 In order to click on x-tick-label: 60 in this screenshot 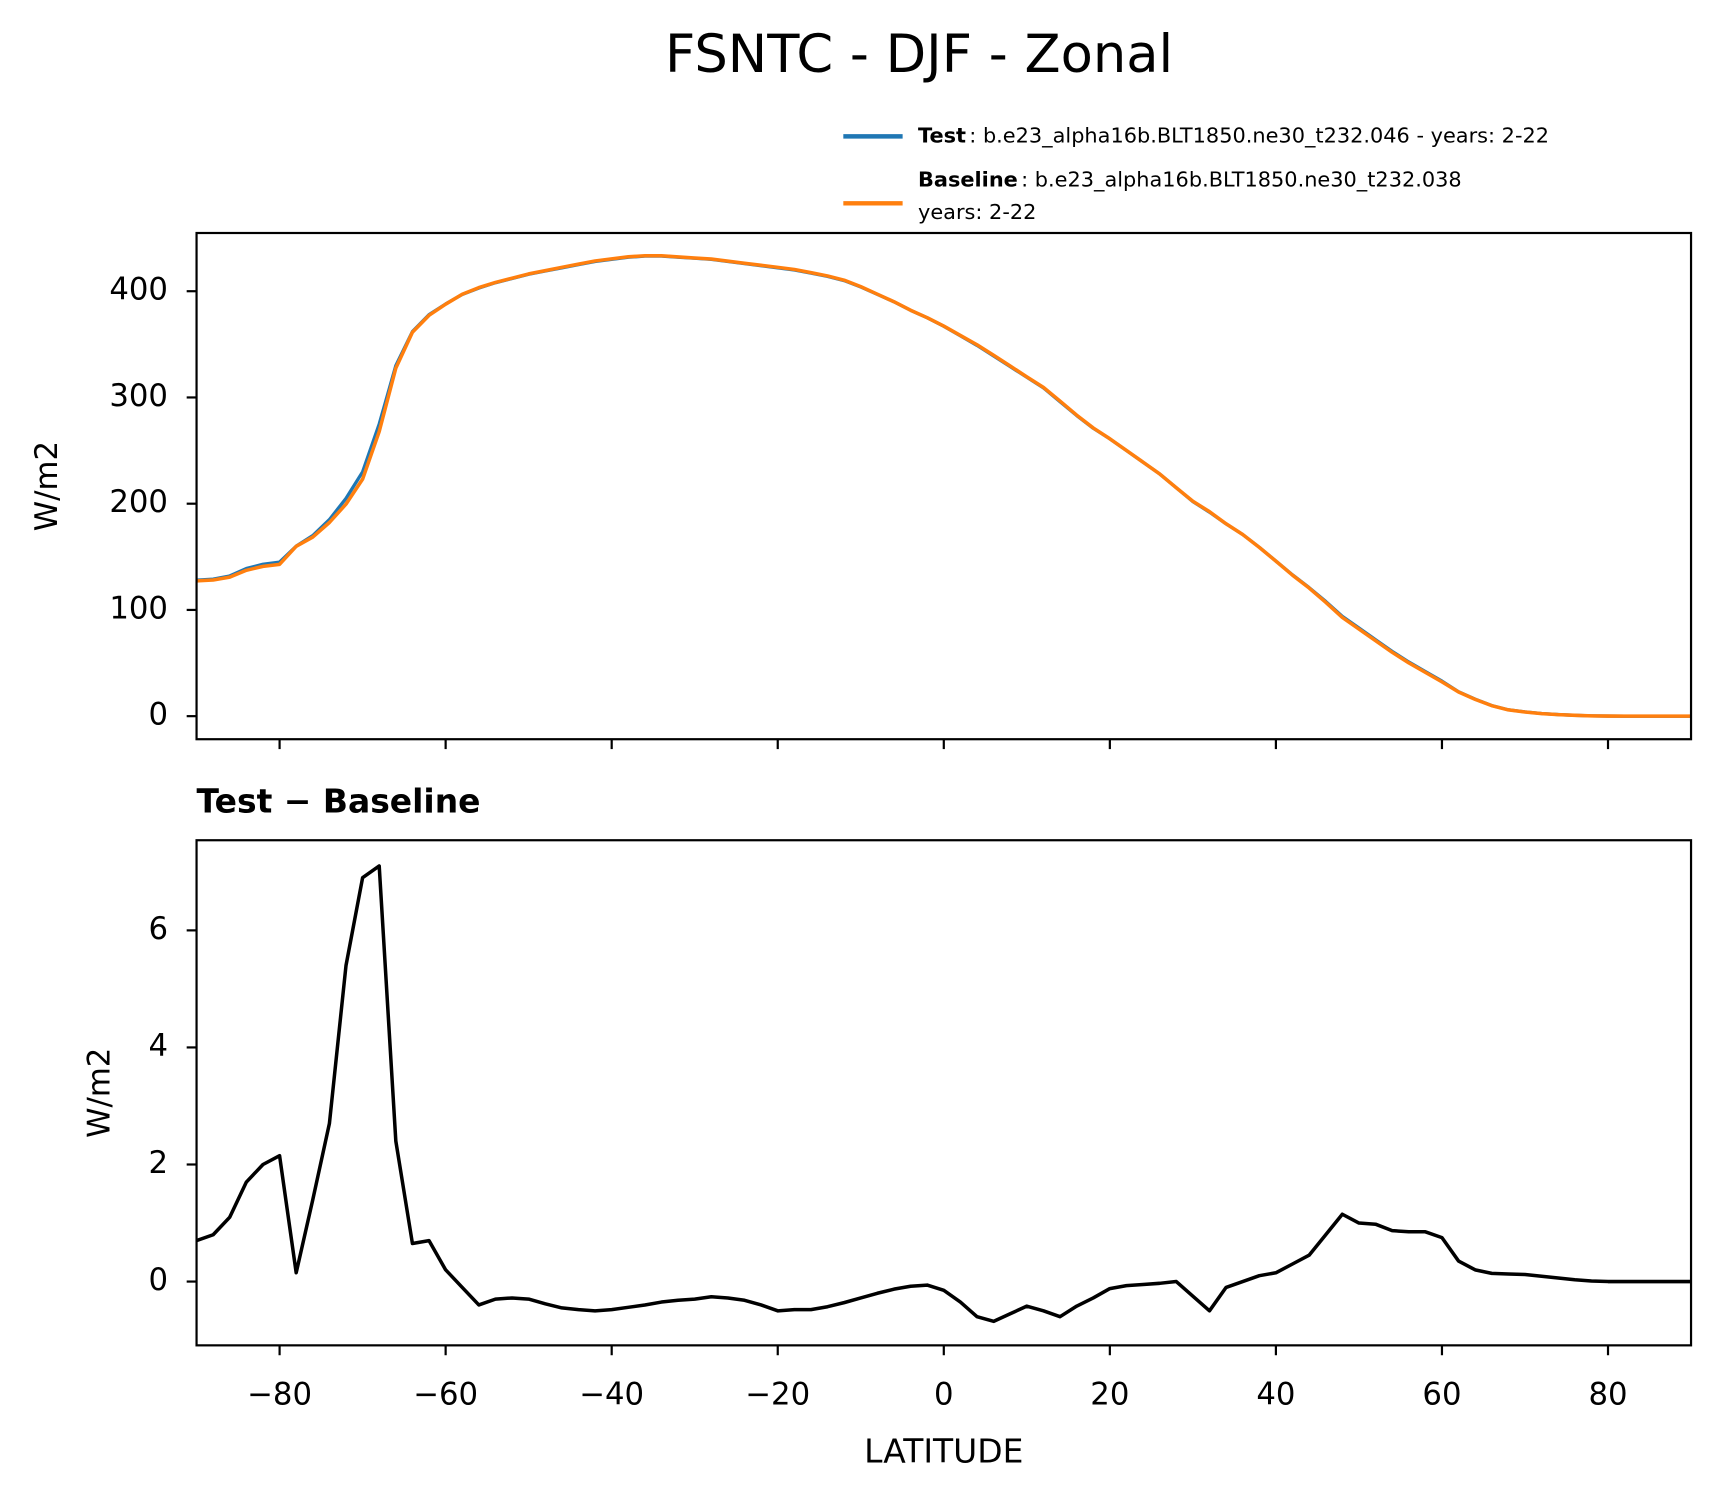, I will do `click(1441, 1394)`.